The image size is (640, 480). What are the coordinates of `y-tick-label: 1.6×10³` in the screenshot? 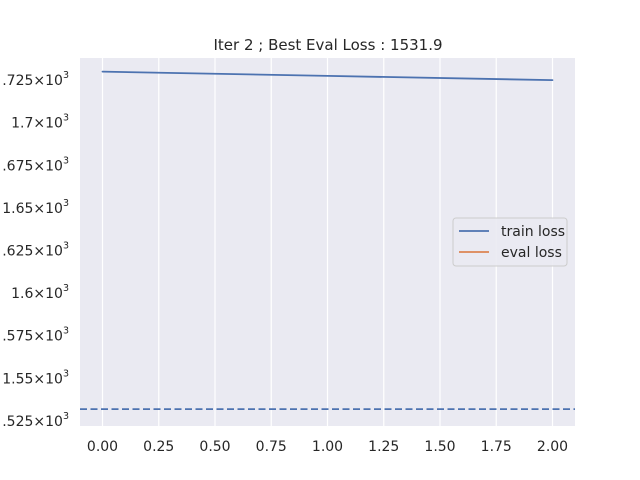 It's located at (40, 292).